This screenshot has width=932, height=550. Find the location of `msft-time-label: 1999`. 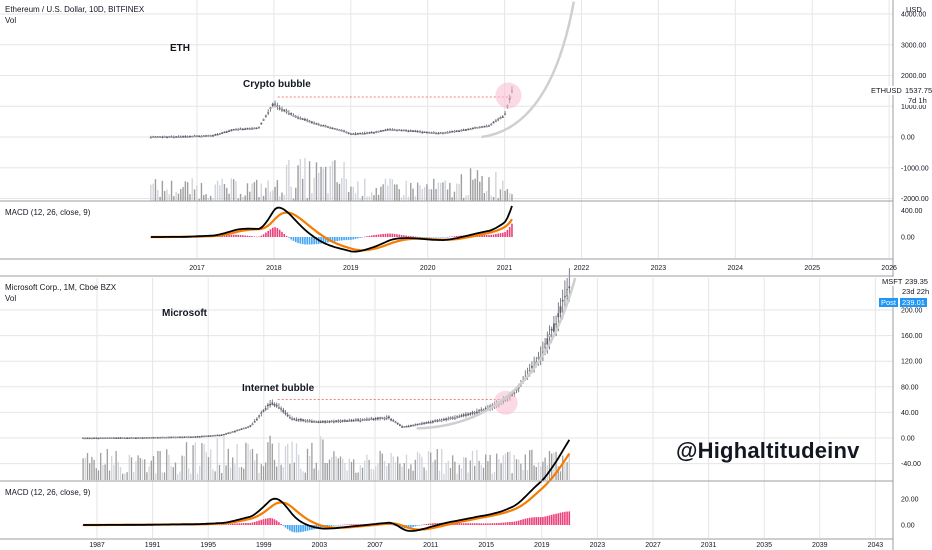

msft-time-label: 1999 is located at coordinates (264, 545).